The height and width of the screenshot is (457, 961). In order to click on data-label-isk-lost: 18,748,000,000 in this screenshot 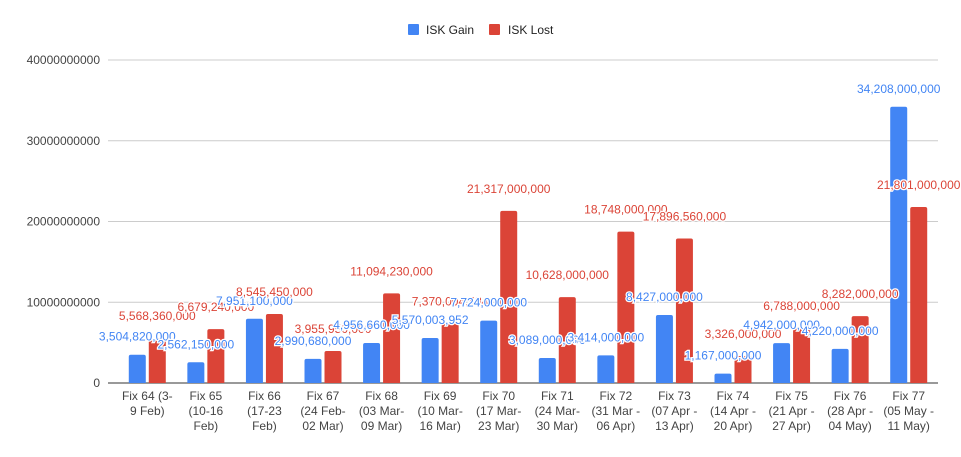, I will do `click(626, 210)`.